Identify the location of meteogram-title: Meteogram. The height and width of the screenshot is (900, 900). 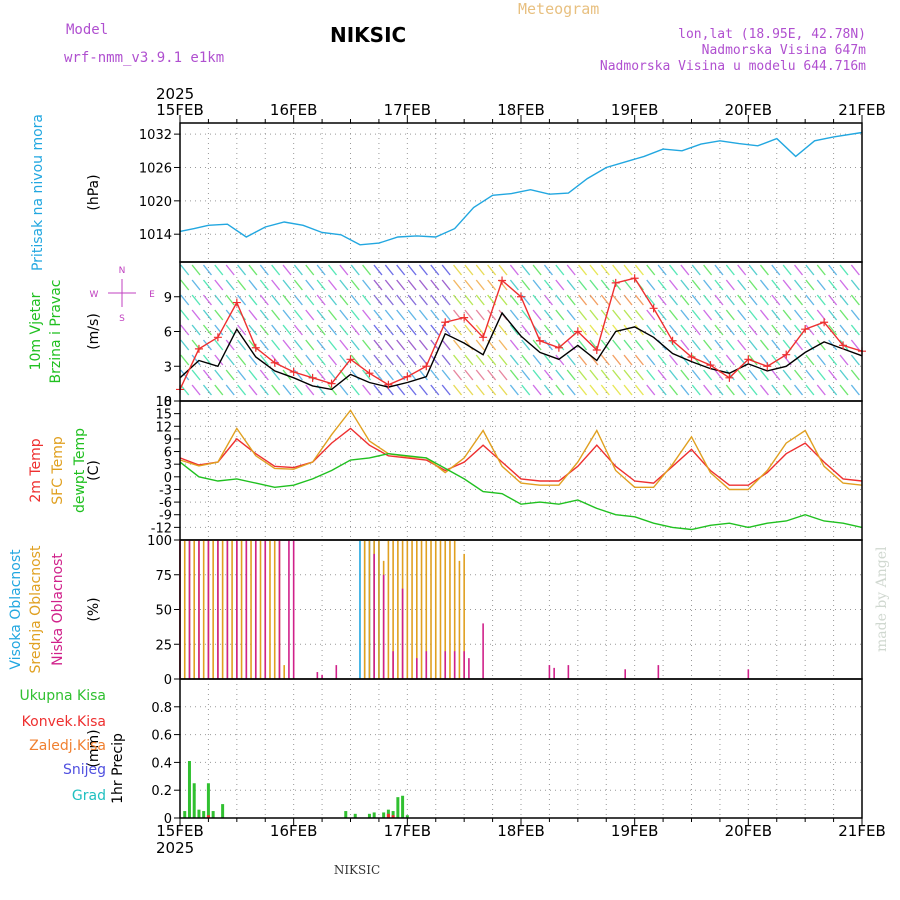
(558, 9).